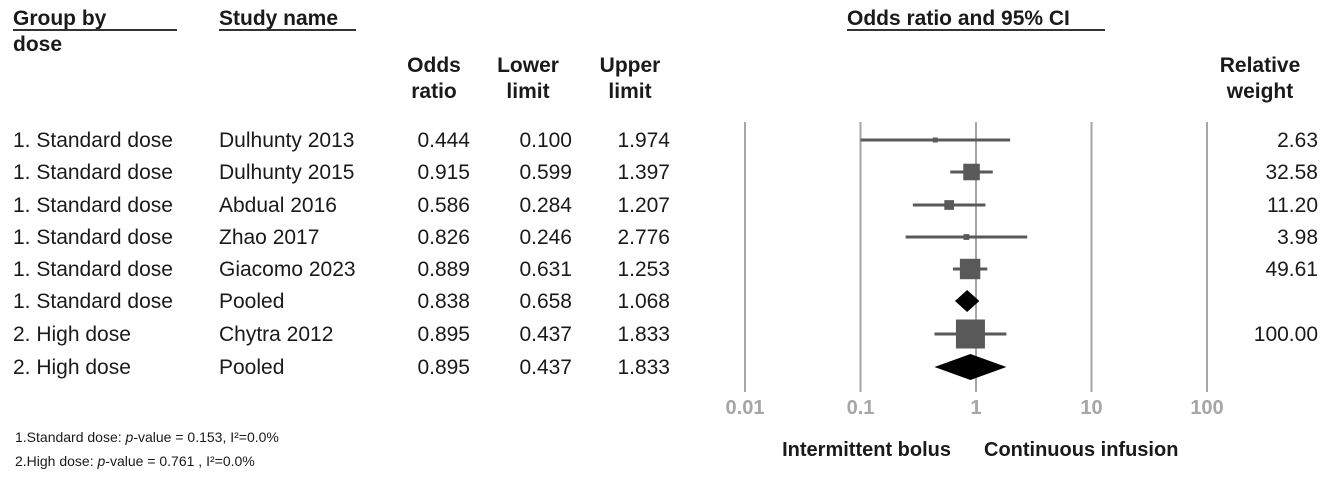  I want to click on footnote-1-prefix: 1.Standard dose:, so click(70, 437).